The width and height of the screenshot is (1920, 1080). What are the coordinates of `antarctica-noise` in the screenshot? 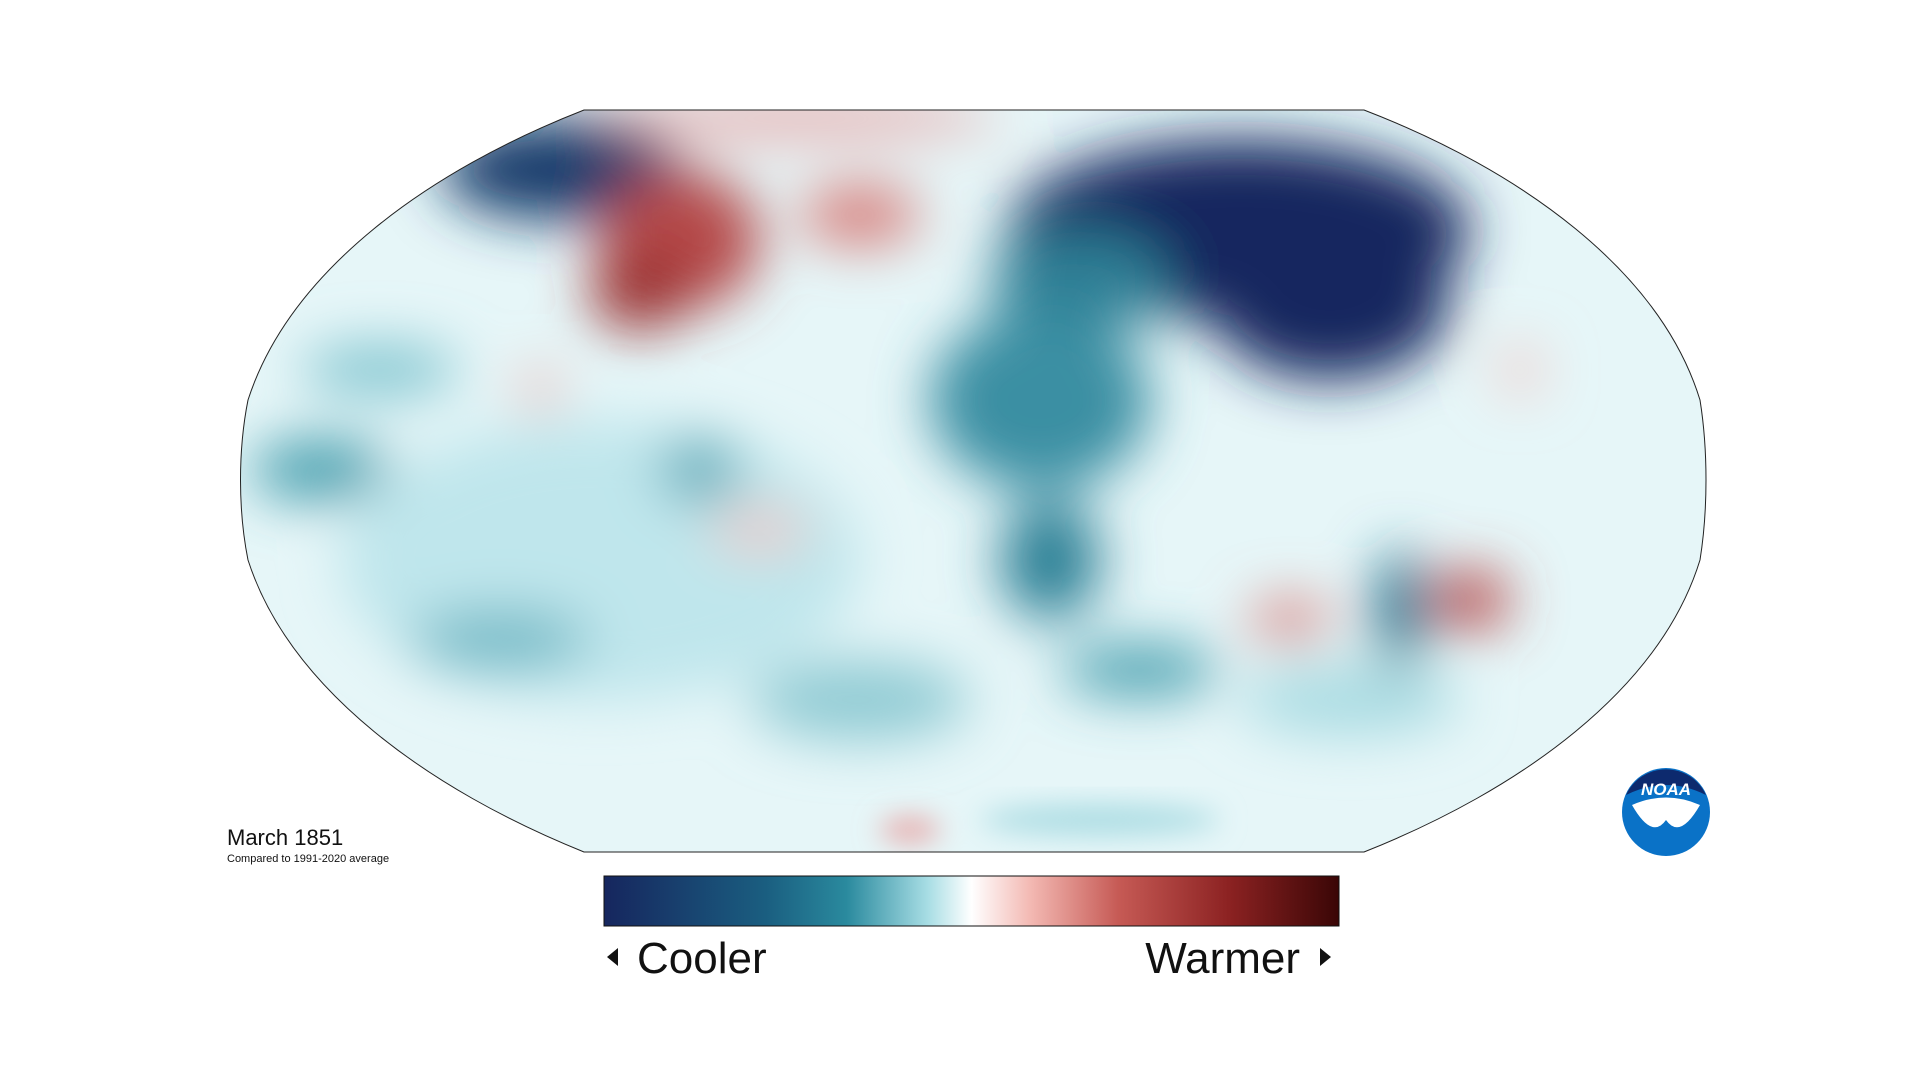 It's located at (1050, 823).